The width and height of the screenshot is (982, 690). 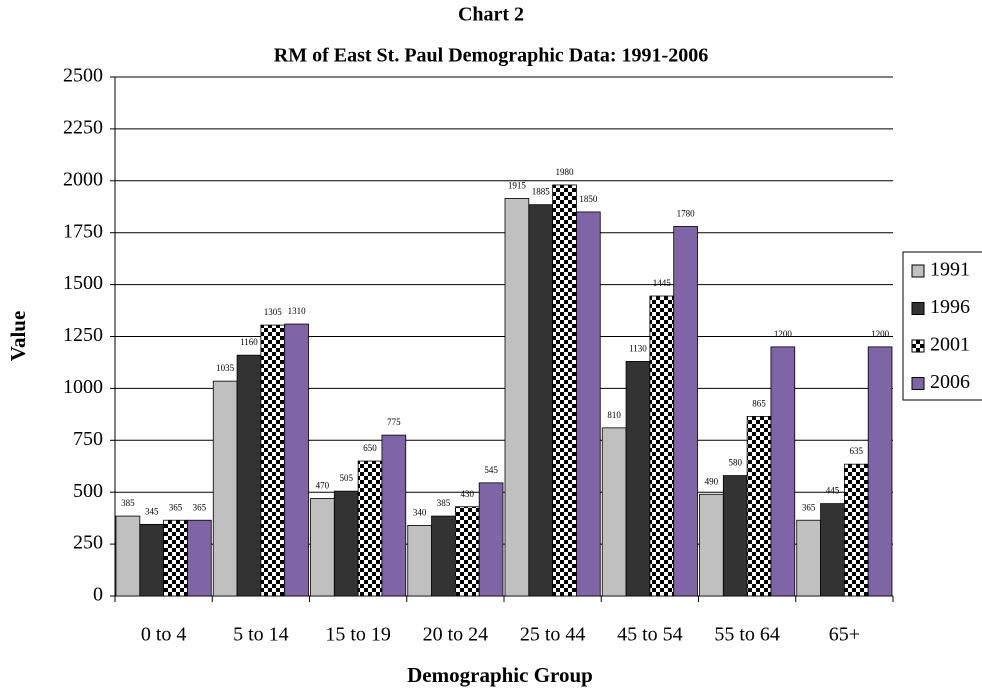 I want to click on x-tick-label: 55 to 64, so click(x=747, y=635).